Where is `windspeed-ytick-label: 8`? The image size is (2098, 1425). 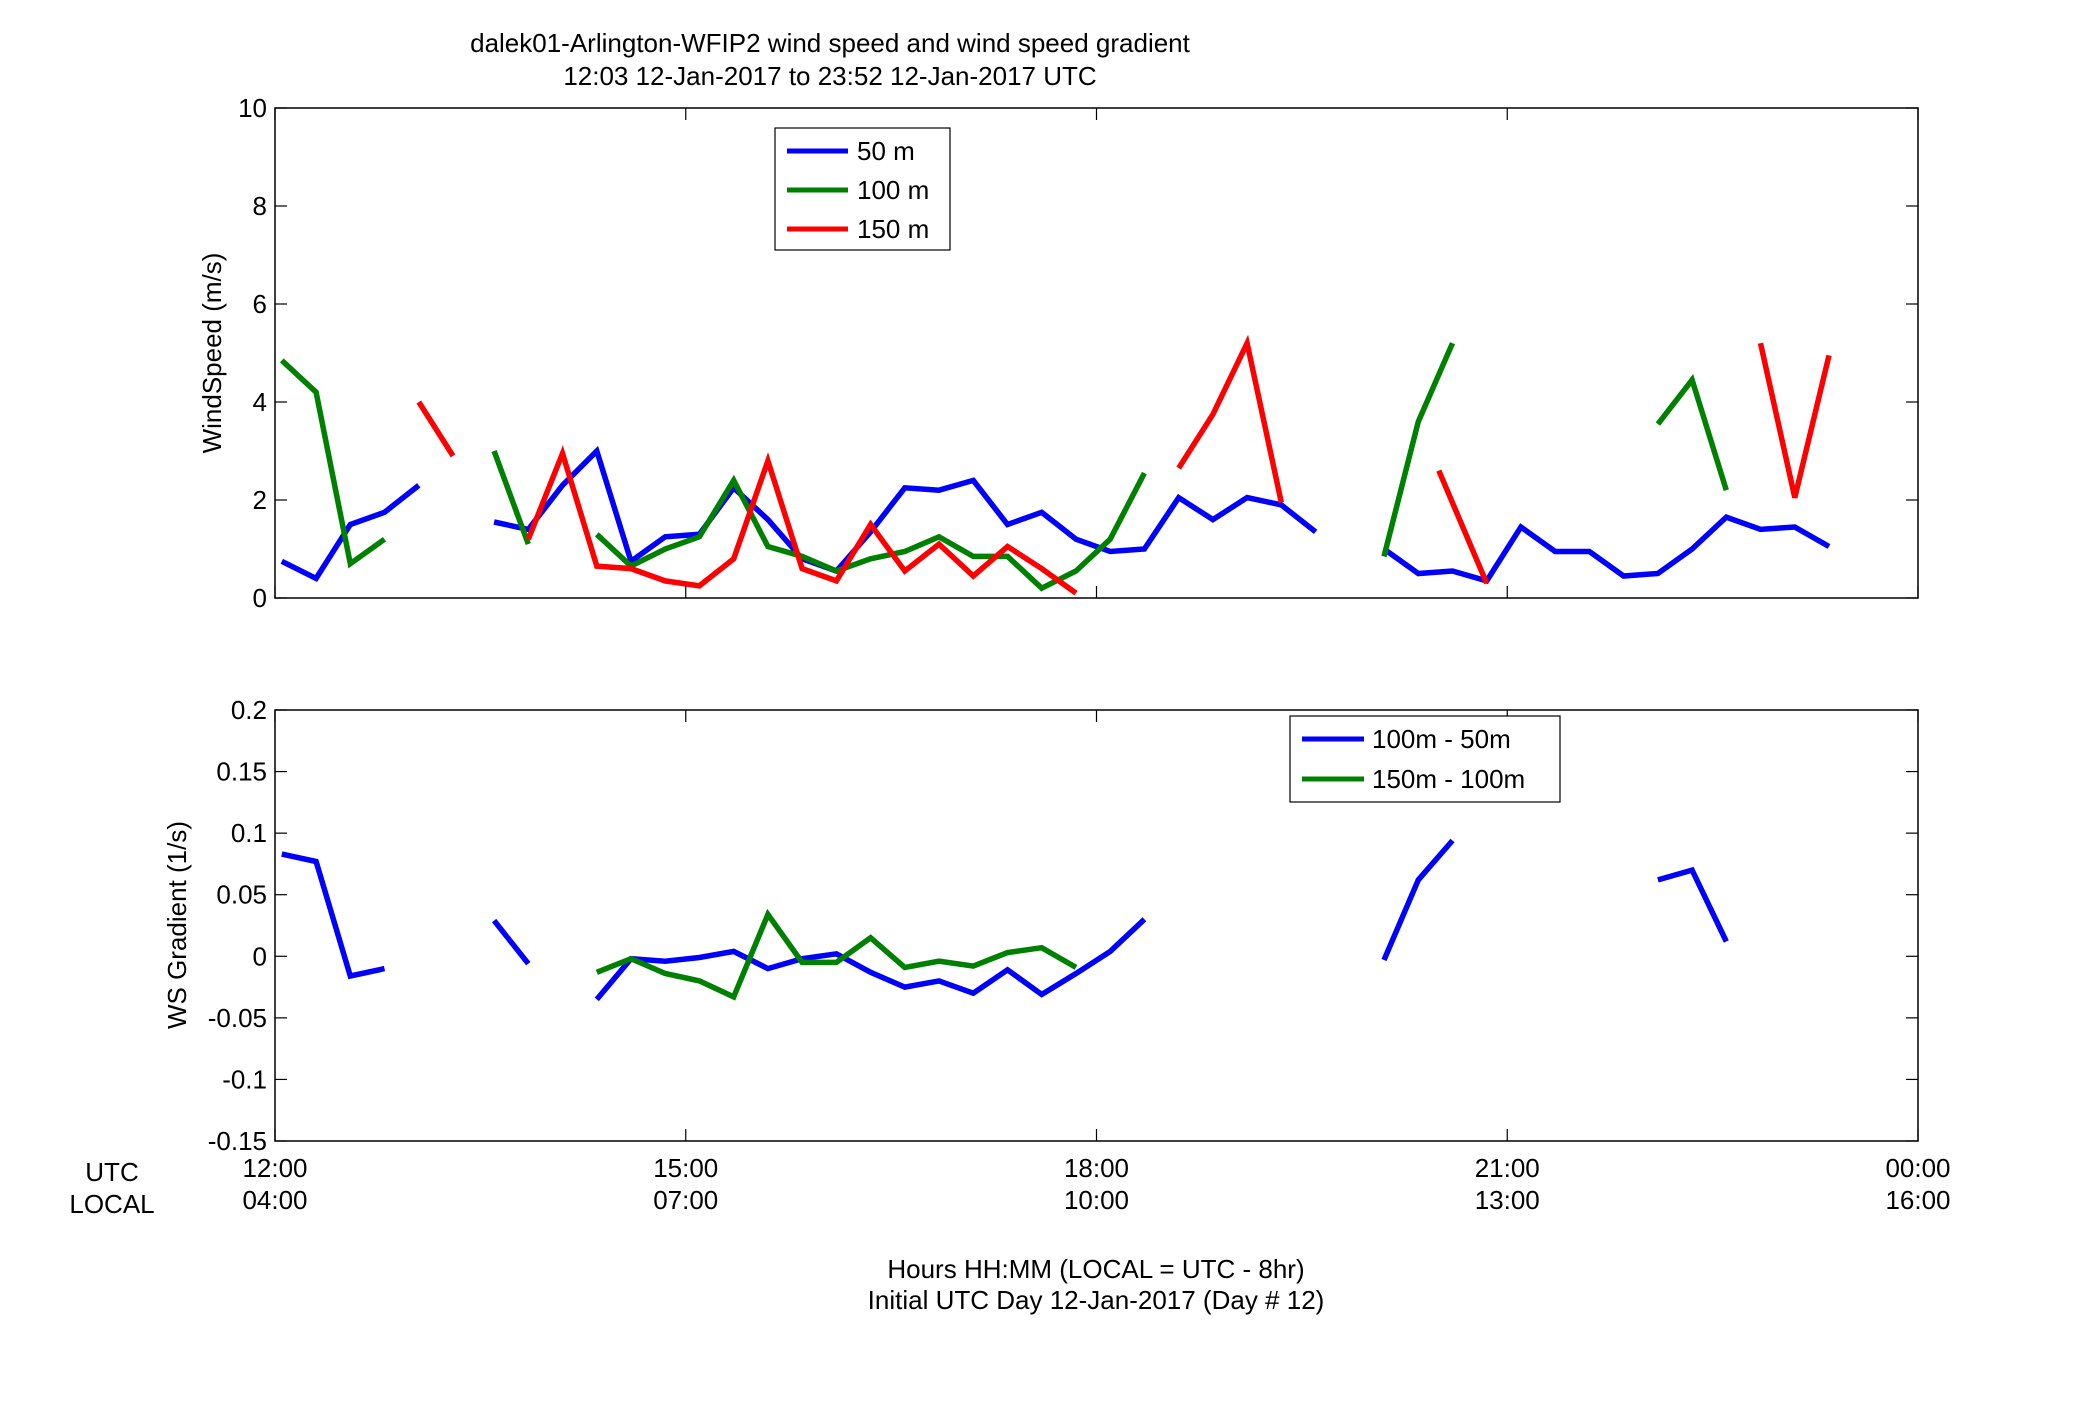 windspeed-ytick-label: 8 is located at coordinates (260, 206).